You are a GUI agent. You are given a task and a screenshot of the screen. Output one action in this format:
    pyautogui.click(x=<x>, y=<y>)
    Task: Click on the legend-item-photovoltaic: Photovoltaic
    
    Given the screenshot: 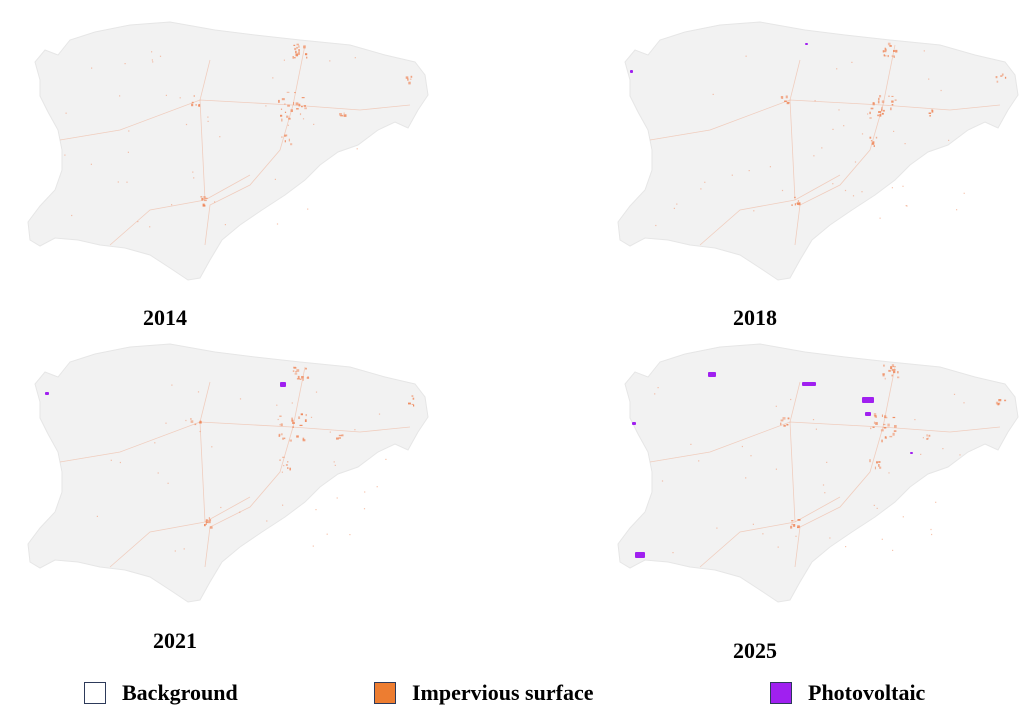 What is the action you would take?
    pyautogui.click(x=847, y=693)
    